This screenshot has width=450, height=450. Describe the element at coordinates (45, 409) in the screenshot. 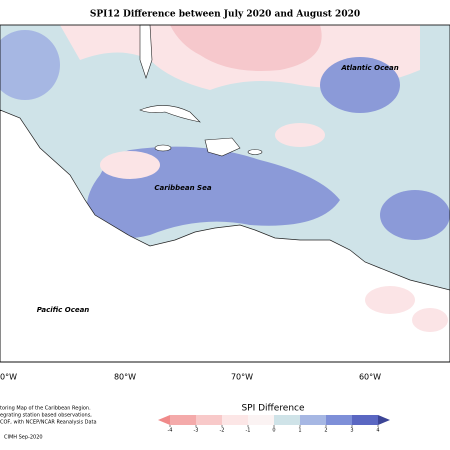

I see `note: toring Map of the Caribbean Region.` at that location.